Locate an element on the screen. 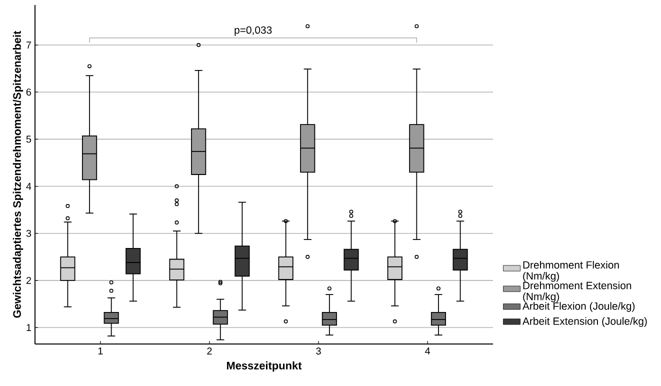 The height and width of the screenshot is (386, 661). legend-label: Arbeit Flexion (Joule/kg) is located at coordinates (578, 307).